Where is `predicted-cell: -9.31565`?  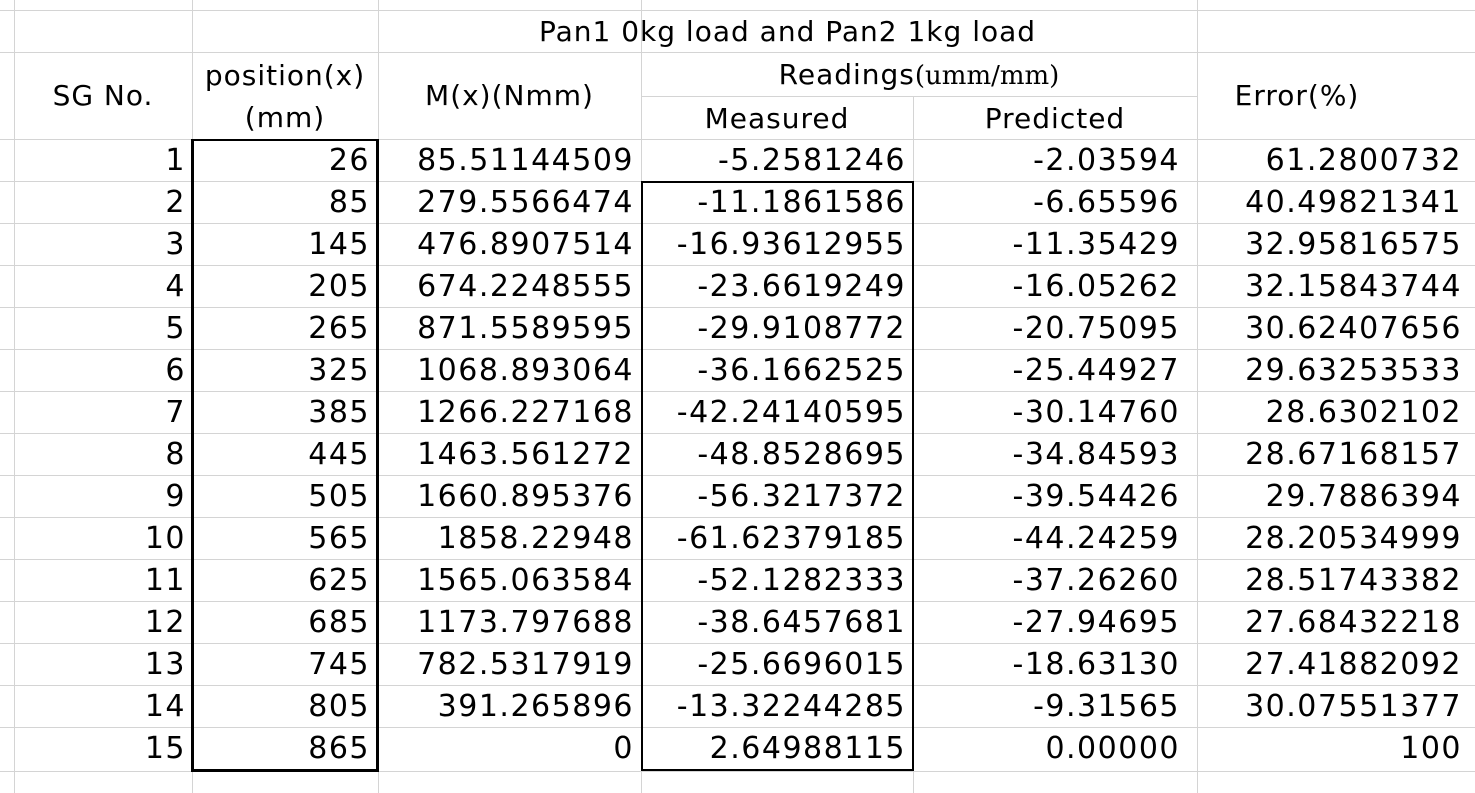
predicted-cell: -9.31565 is located at coordinates (1106, 706).